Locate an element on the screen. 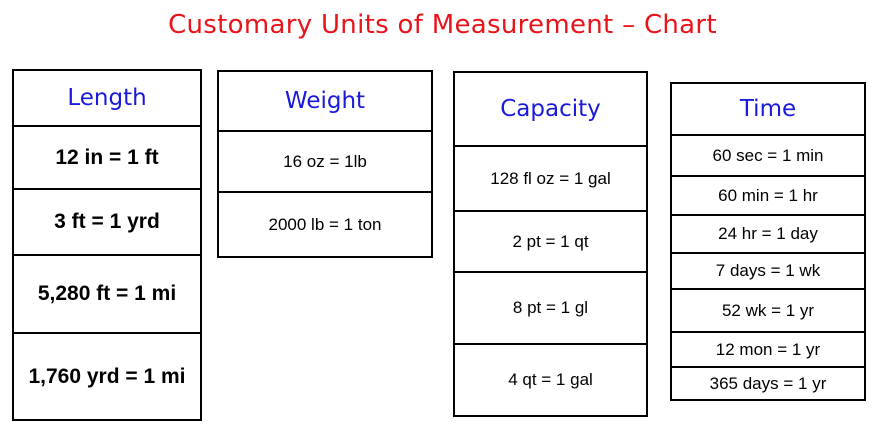  time-row: 7 days = 1 wk is located at coordinates (768, 270).